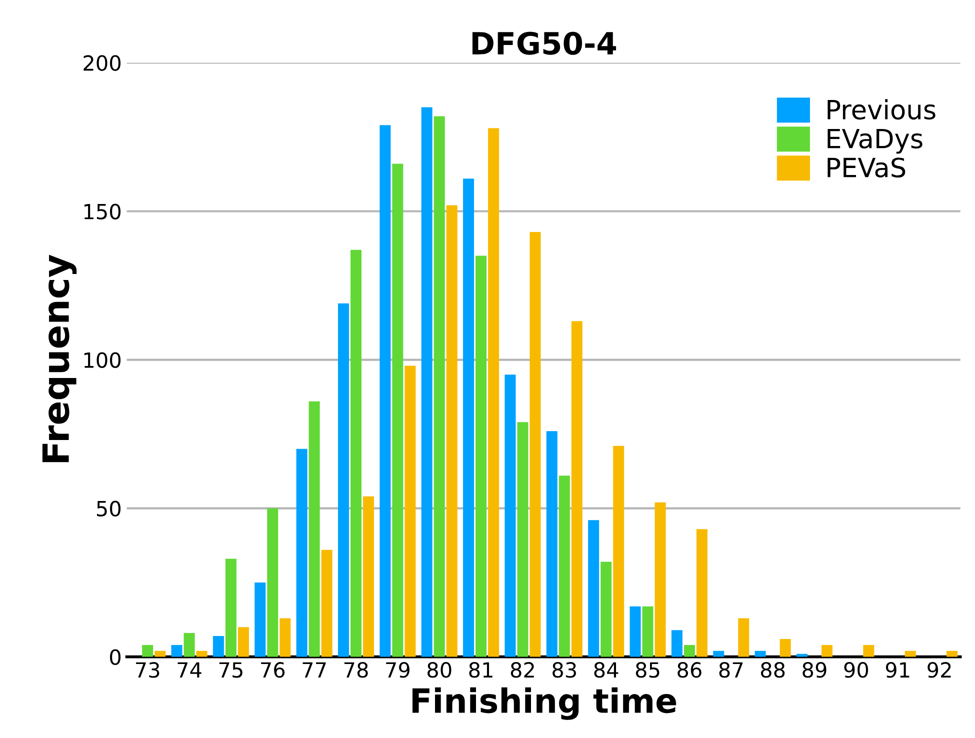 The height and width of the screenshot is (738, 975). What do you see at coordinates (314, 670) in the screenshot?
I see `x-tick-label: 77` at bounding box center [314, 670].